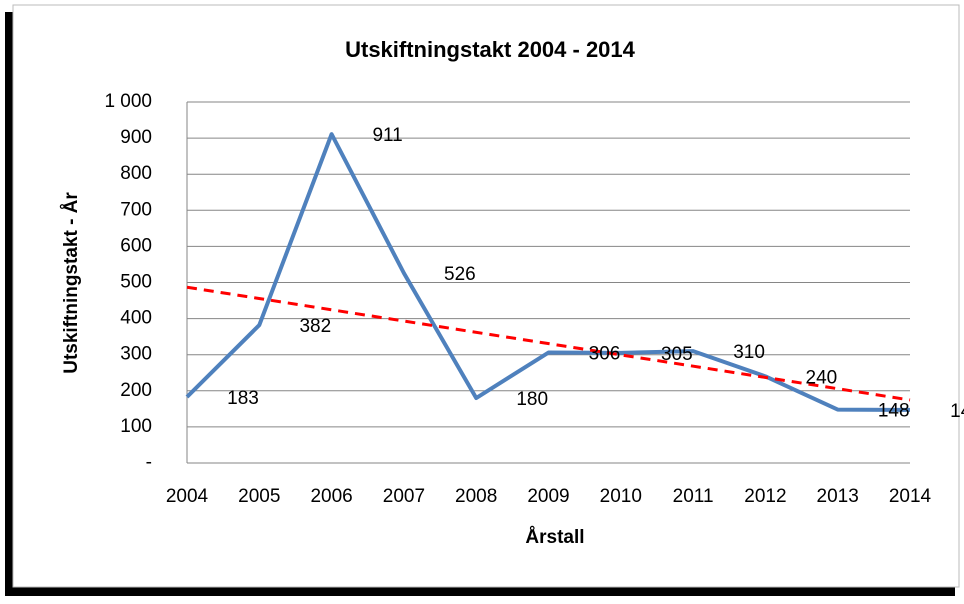 The height and width of the screenshot is (604, 964). I want to click on x-axis-label: Årstall, so click(554, 537).